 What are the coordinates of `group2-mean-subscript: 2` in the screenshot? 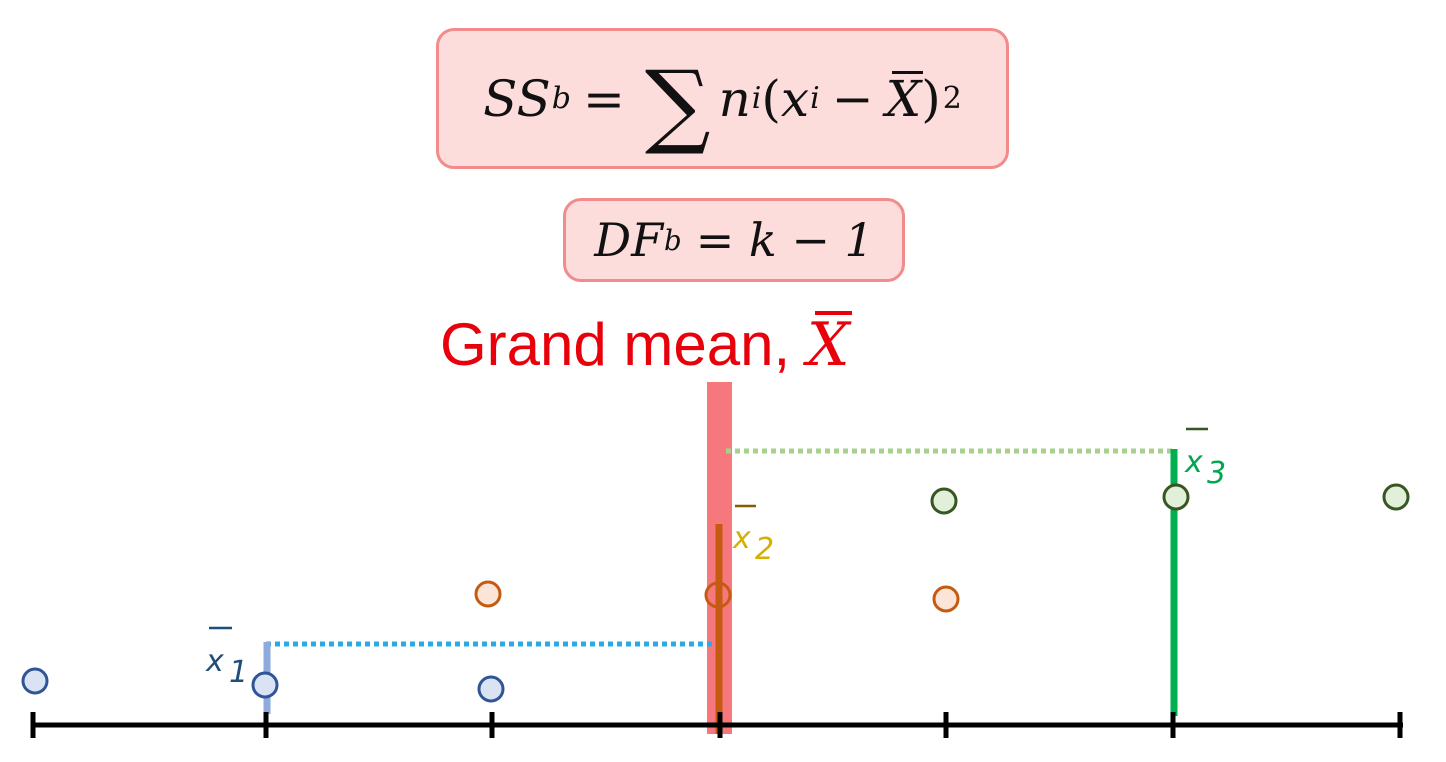 It's located at (764, 549).